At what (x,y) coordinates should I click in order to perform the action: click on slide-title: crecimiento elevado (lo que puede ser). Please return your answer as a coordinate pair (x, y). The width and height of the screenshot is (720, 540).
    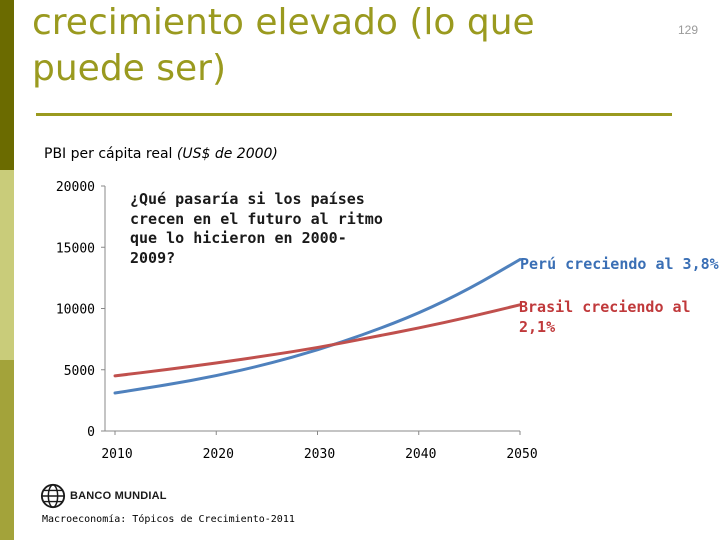
    Looking at the image, I should click on (283, 45).